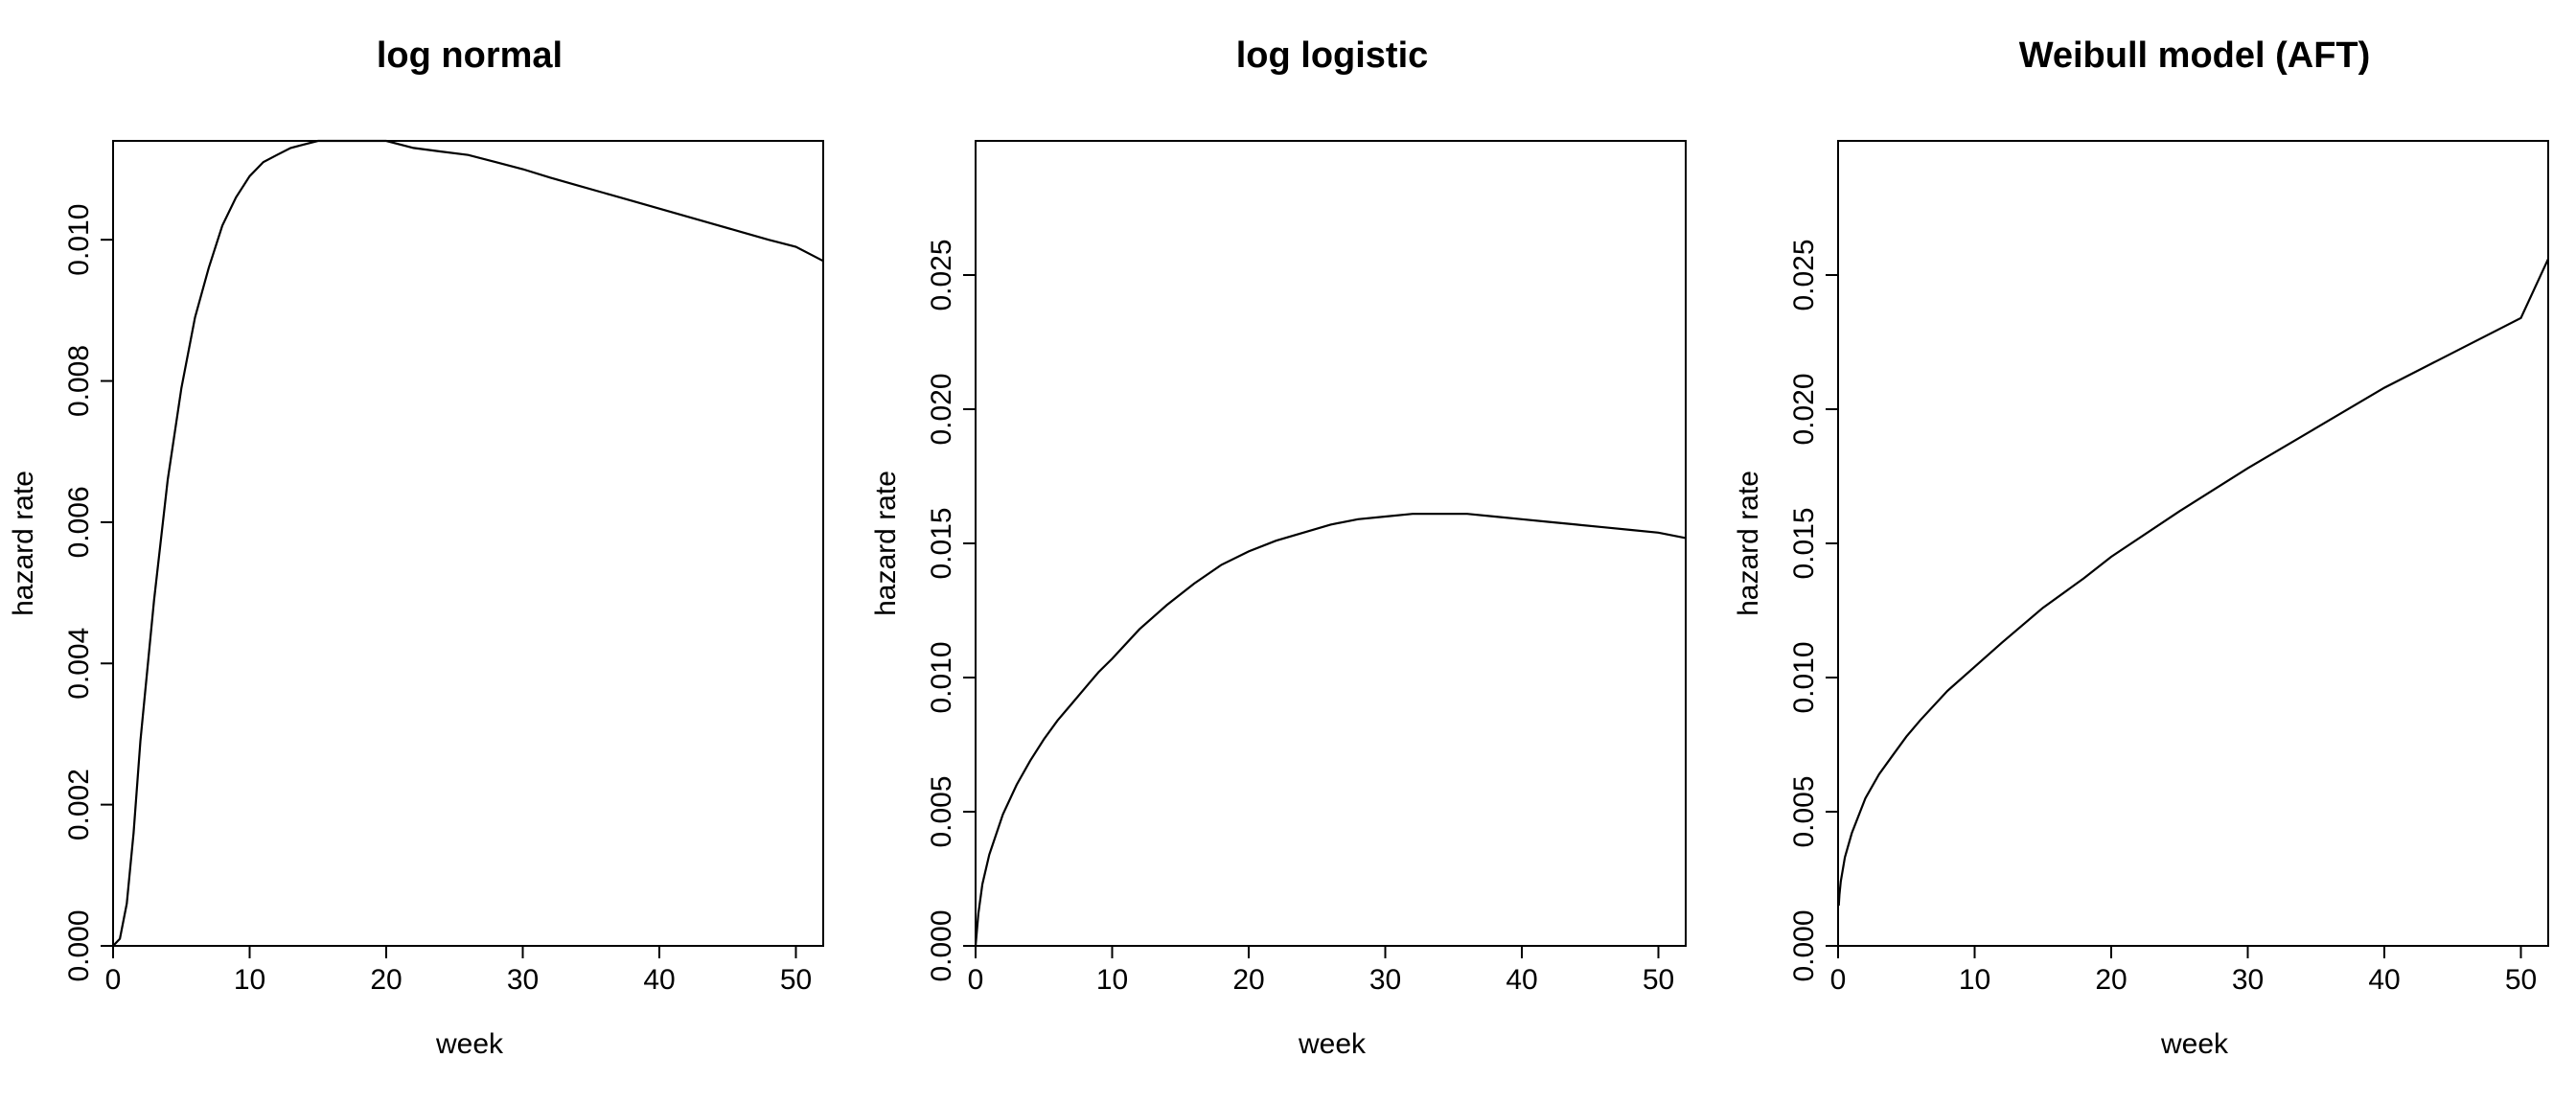 This screenshot has width=2576, height=1104. I want to click on hazard-curve, so click(1330, 730).